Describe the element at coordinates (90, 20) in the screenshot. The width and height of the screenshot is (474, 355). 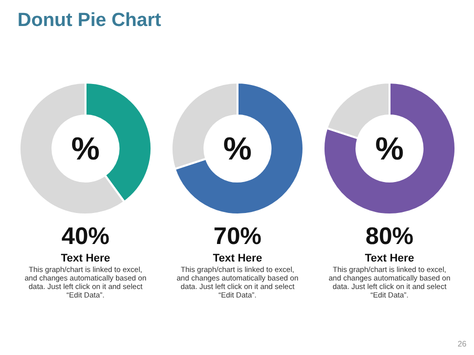
I see `chart-title: Donut Pie Chart` at that location.